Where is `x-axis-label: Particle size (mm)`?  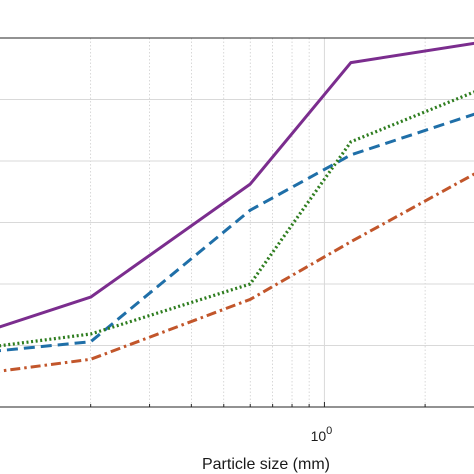
x-axis-label: Particle size (mm) is located at coordinates (266, 464).